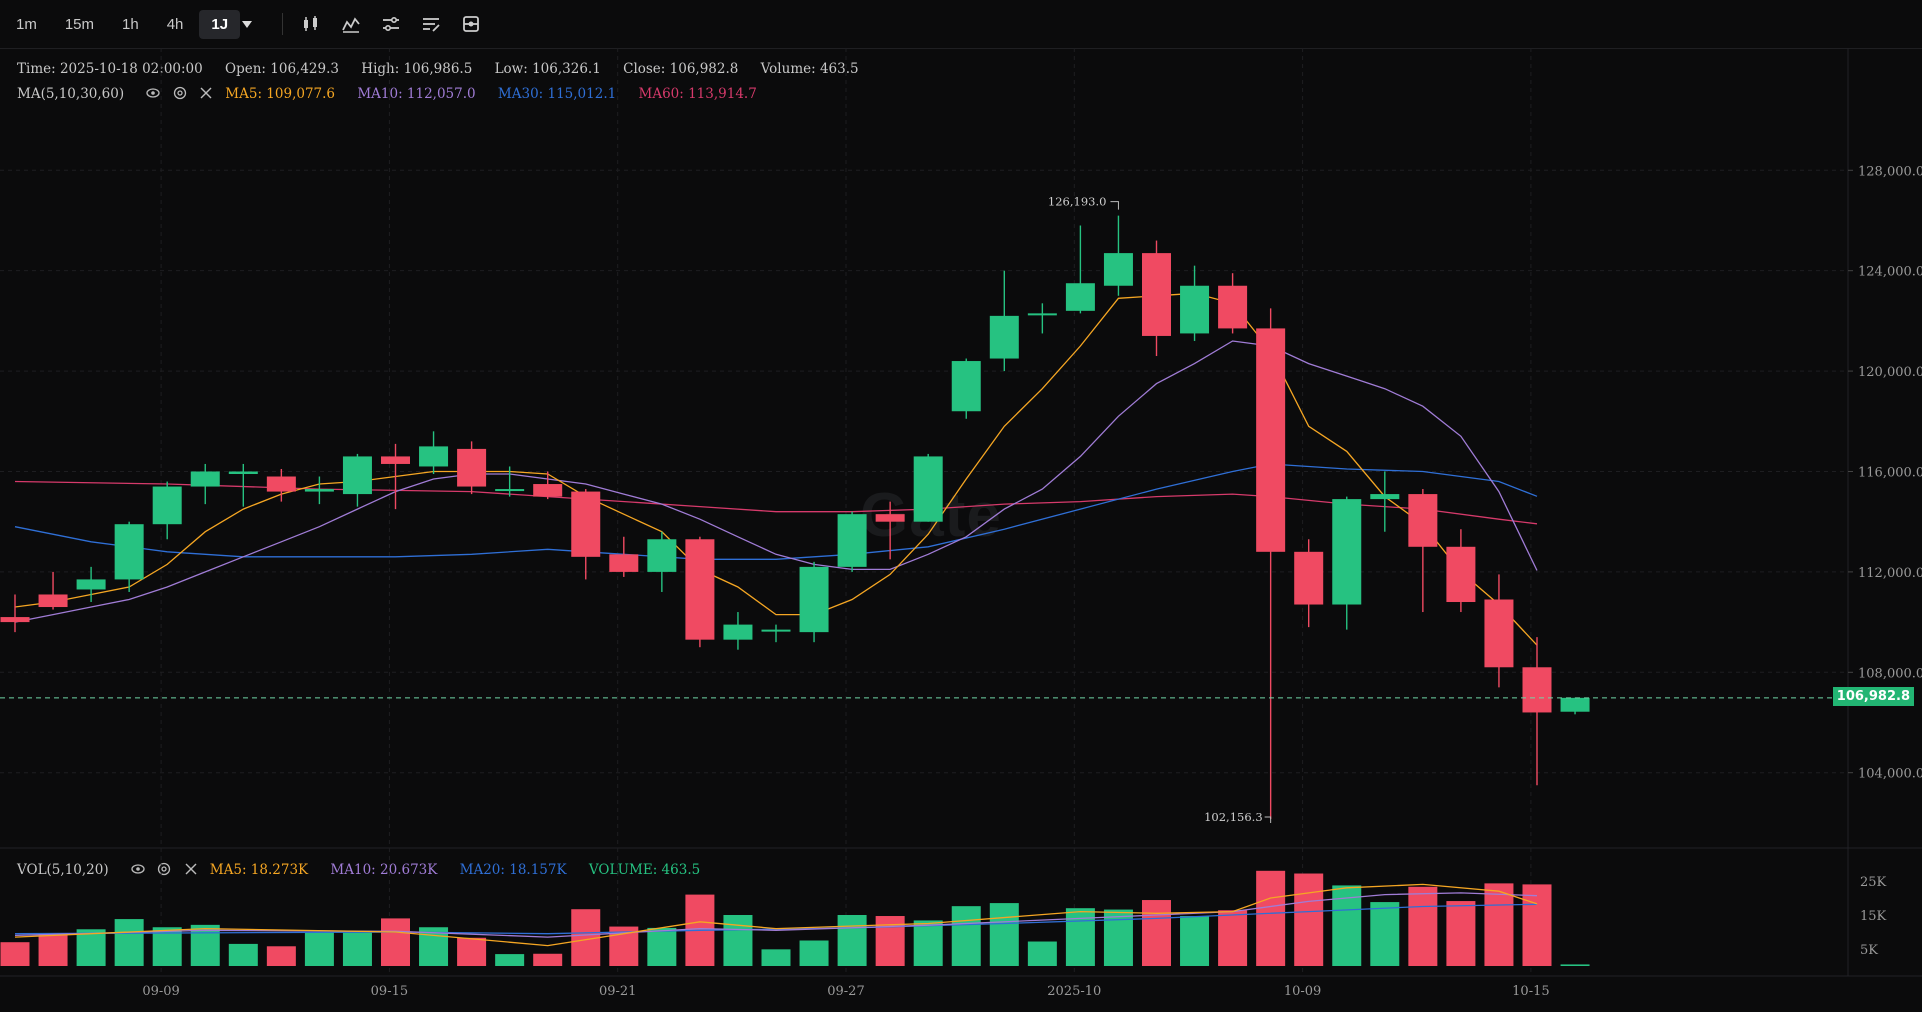 This screenshot has width=1922, height=1012. I want to click on indicators-icon, so click(351, 24).